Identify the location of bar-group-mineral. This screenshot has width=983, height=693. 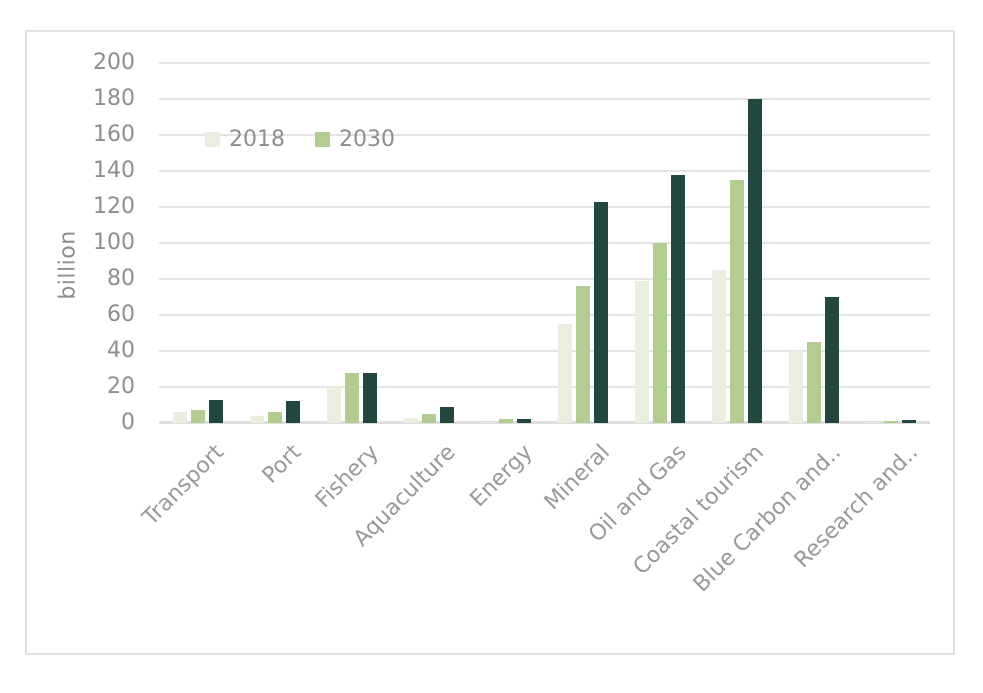
(582, 243).